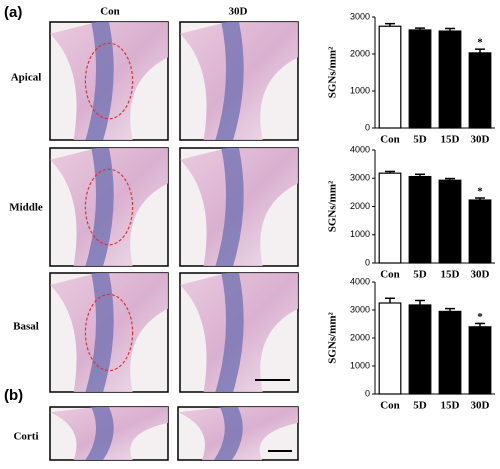 The image size is (500, 469). I want to click on row-label: Apical, so click(26, 78).